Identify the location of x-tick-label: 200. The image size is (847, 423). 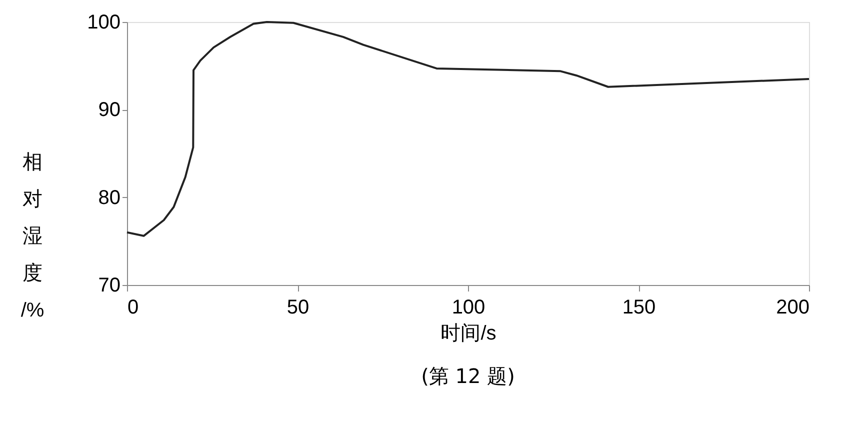
(793, 307).